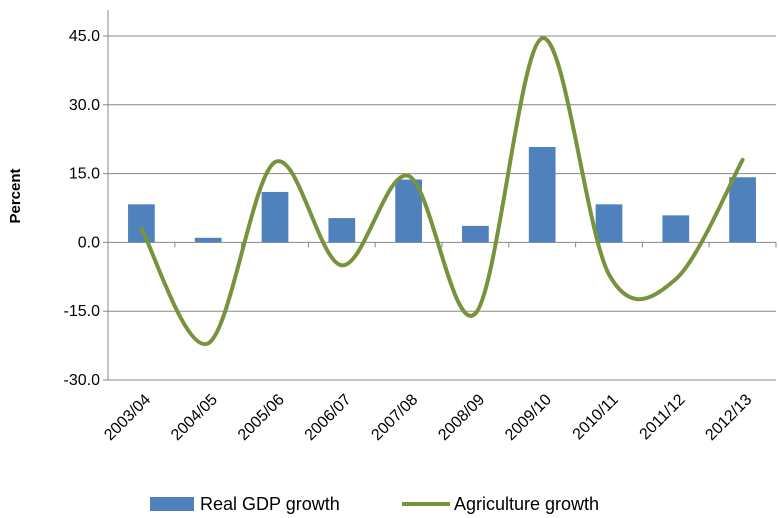 The width and height of the screenshot is (779, 518). I want to click on y-tick-label: -30.0, so click(82, 380).